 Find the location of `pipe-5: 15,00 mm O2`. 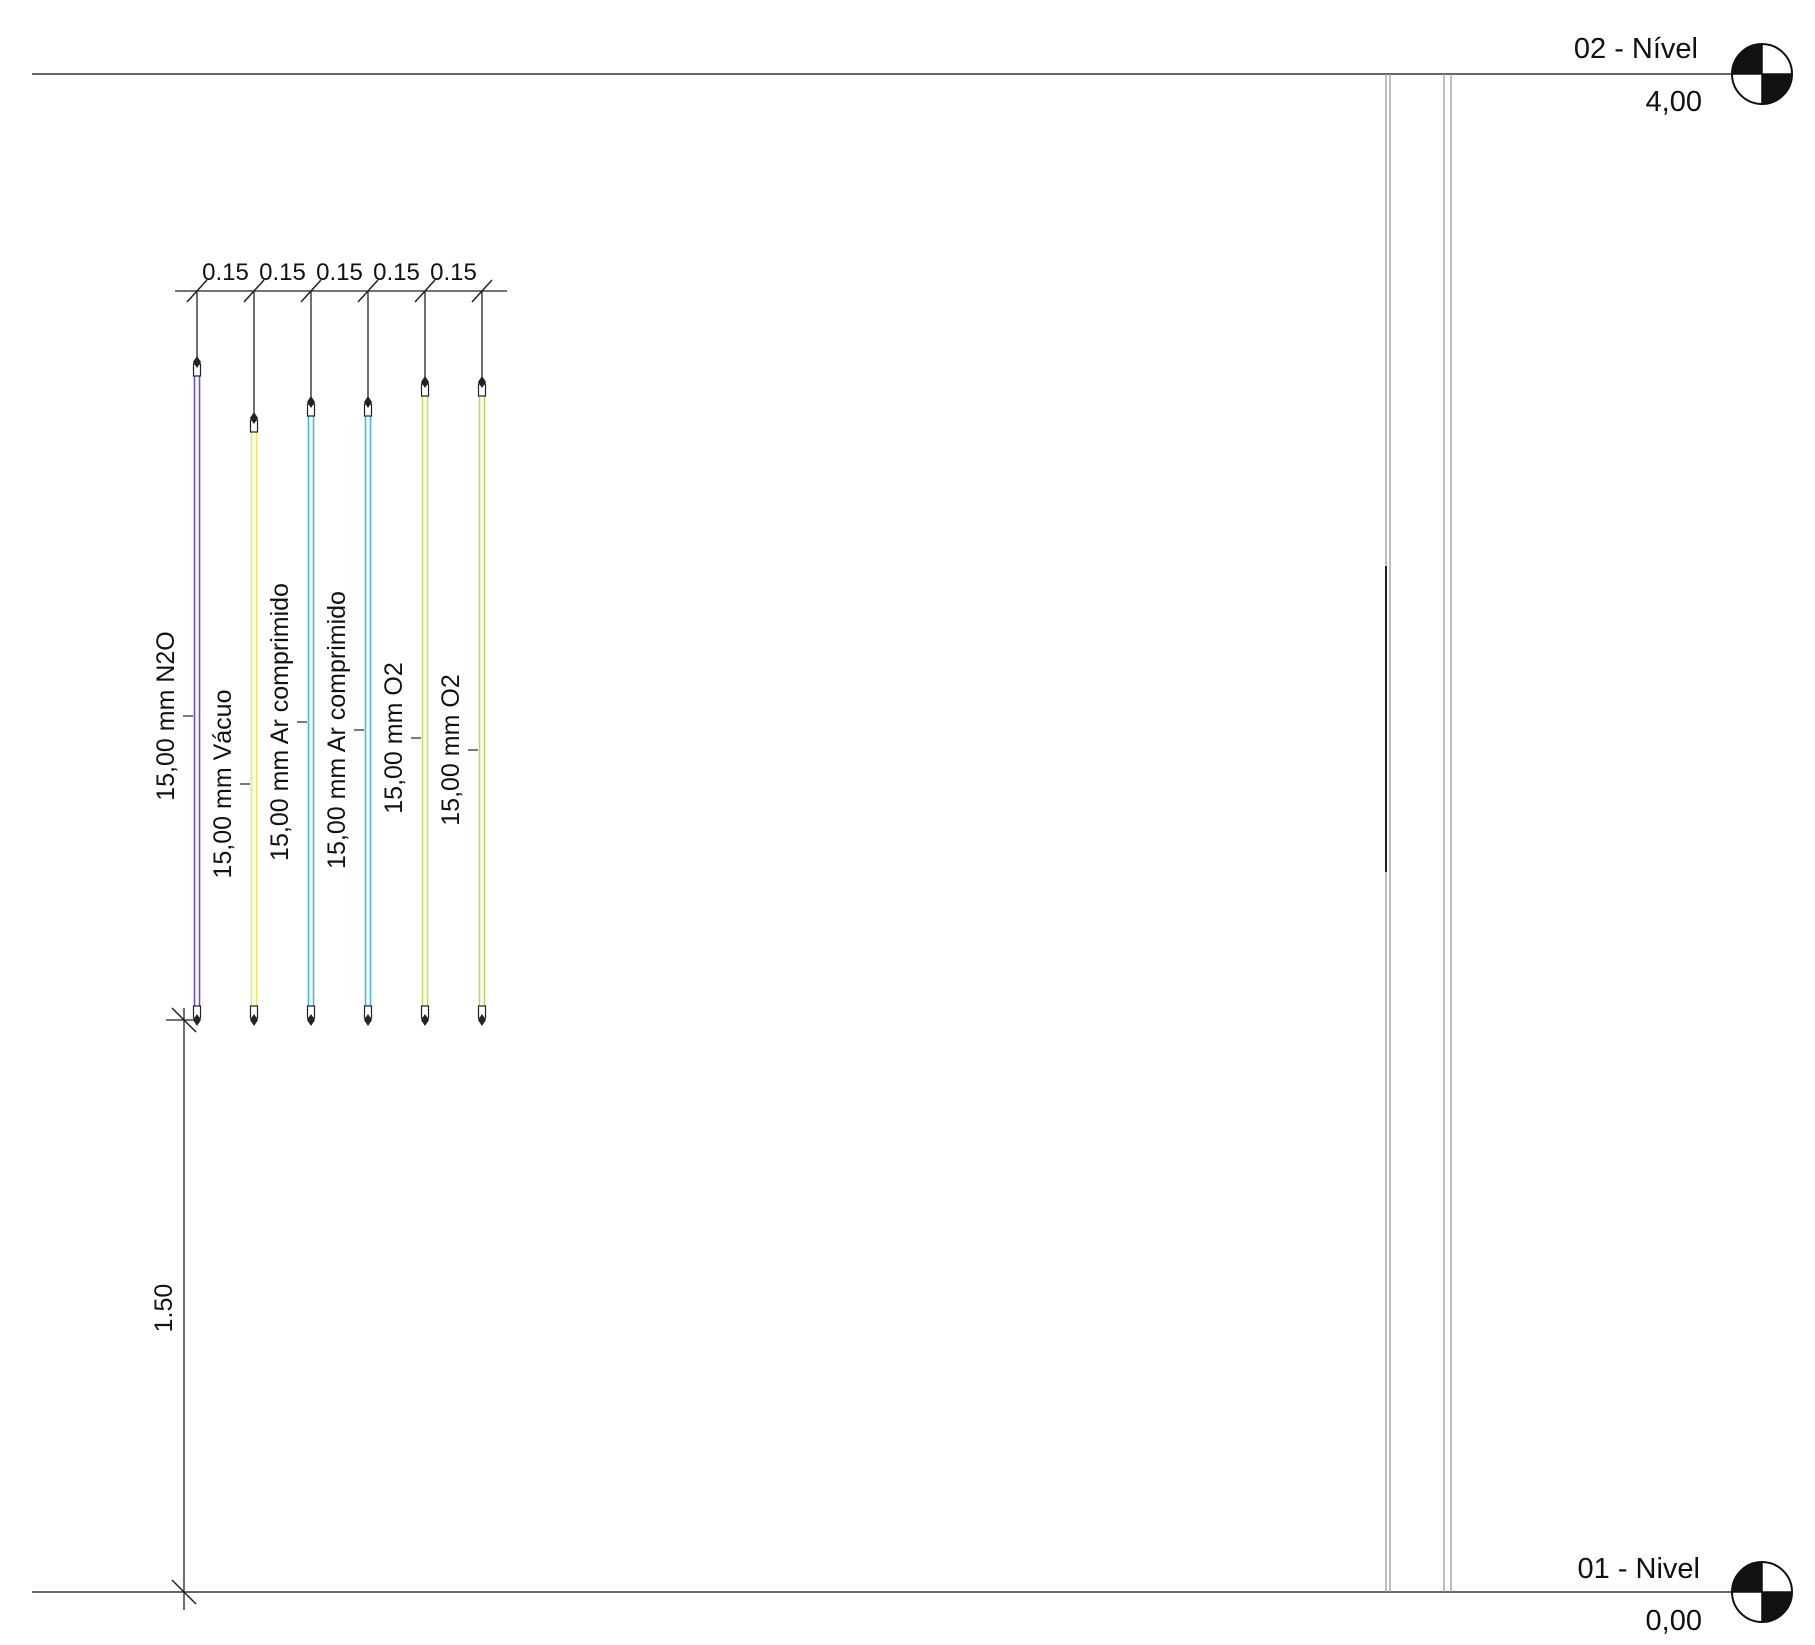

pipe-5: 15,00 mm O2 is located at coordinates (405, 658).